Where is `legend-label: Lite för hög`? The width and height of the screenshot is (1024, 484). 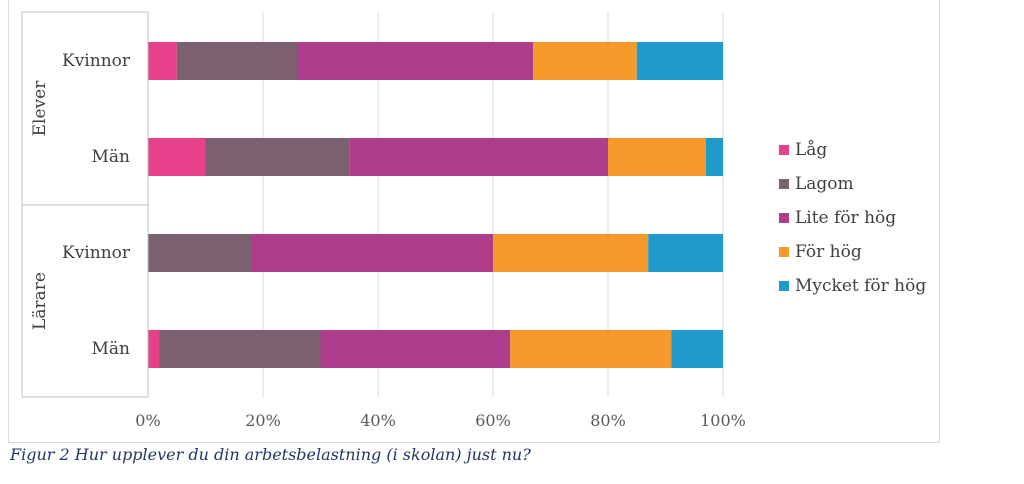 legend-label: Lite för hög is located at coordinates (845, 218).